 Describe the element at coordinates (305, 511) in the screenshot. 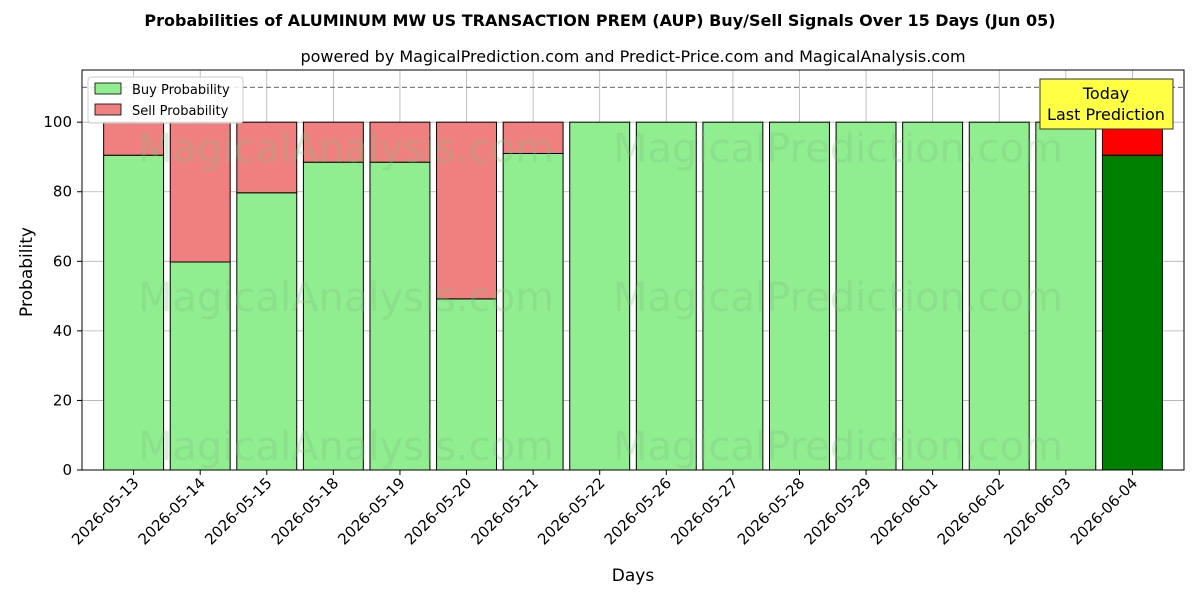

I see `x-tick-label: 2026-05-18` at that location.